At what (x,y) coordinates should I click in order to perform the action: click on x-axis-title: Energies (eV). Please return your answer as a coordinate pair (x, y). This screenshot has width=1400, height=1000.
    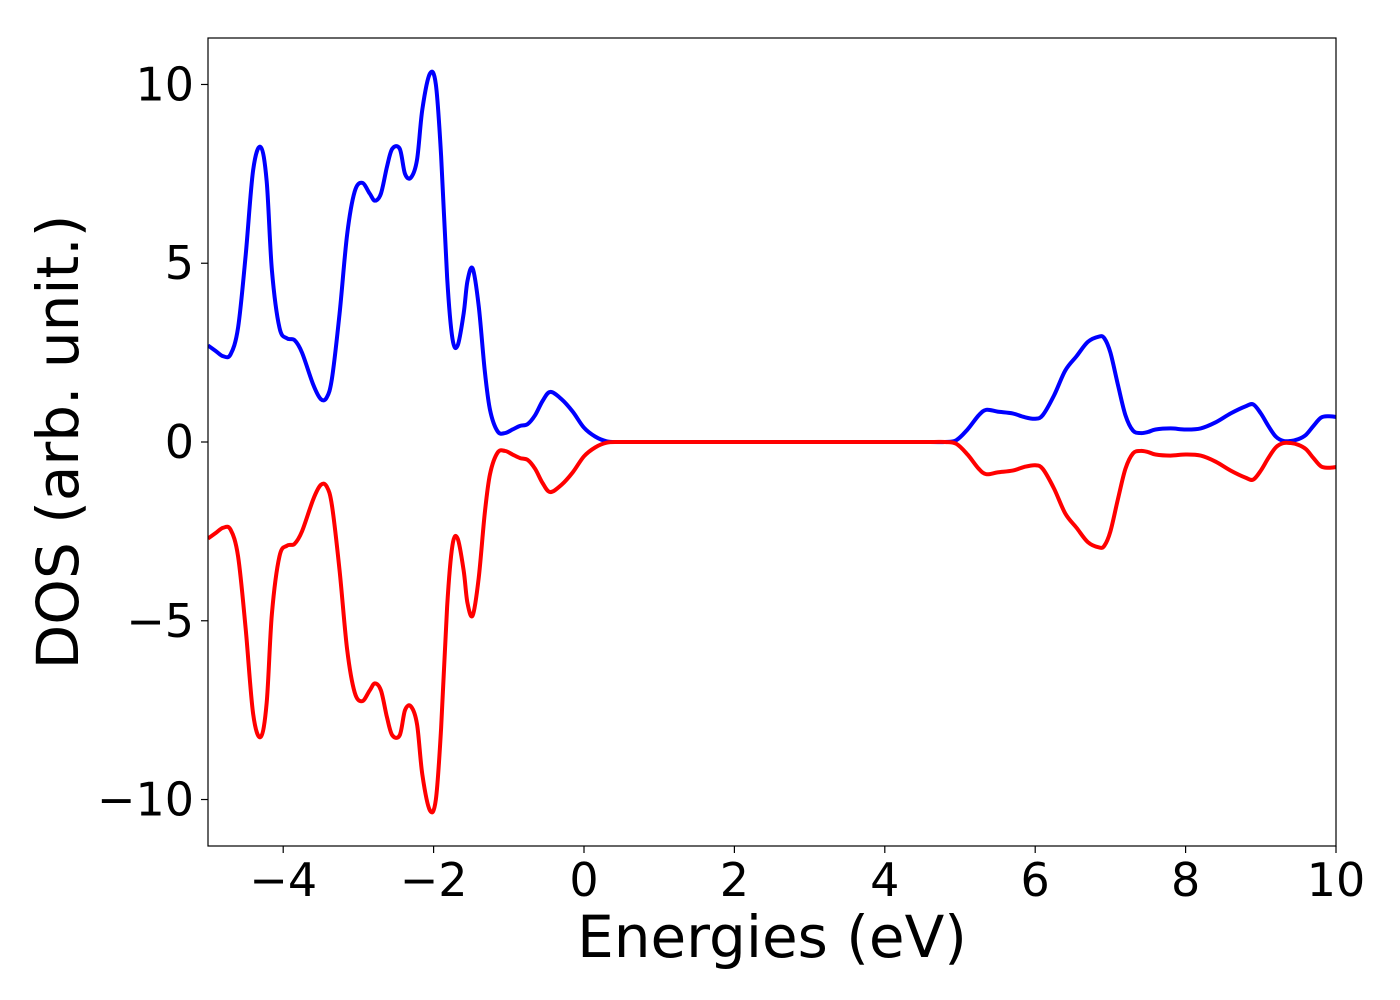
    Looking at the image, I should click on (772, 937).